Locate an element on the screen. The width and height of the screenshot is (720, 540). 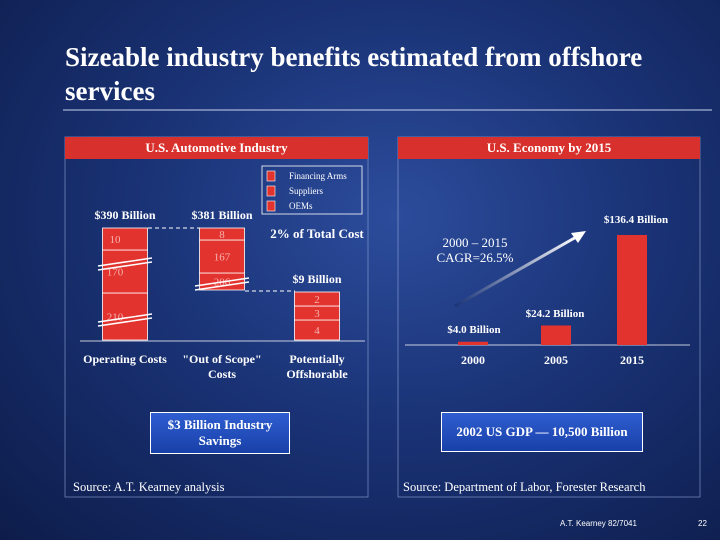
segment-label: 167 is located at coordinates (222, 258).